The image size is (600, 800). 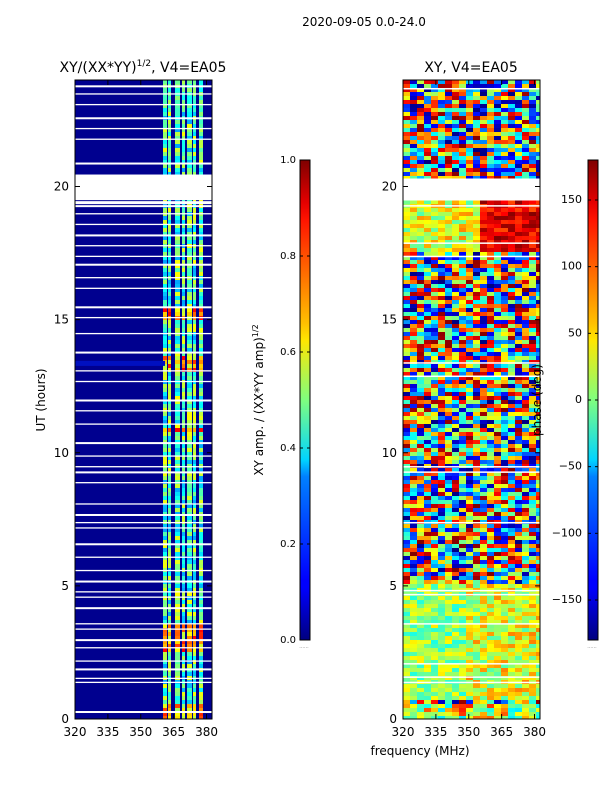 I want to click on left-x-tick-label: 320, so click(x=75, y=732).